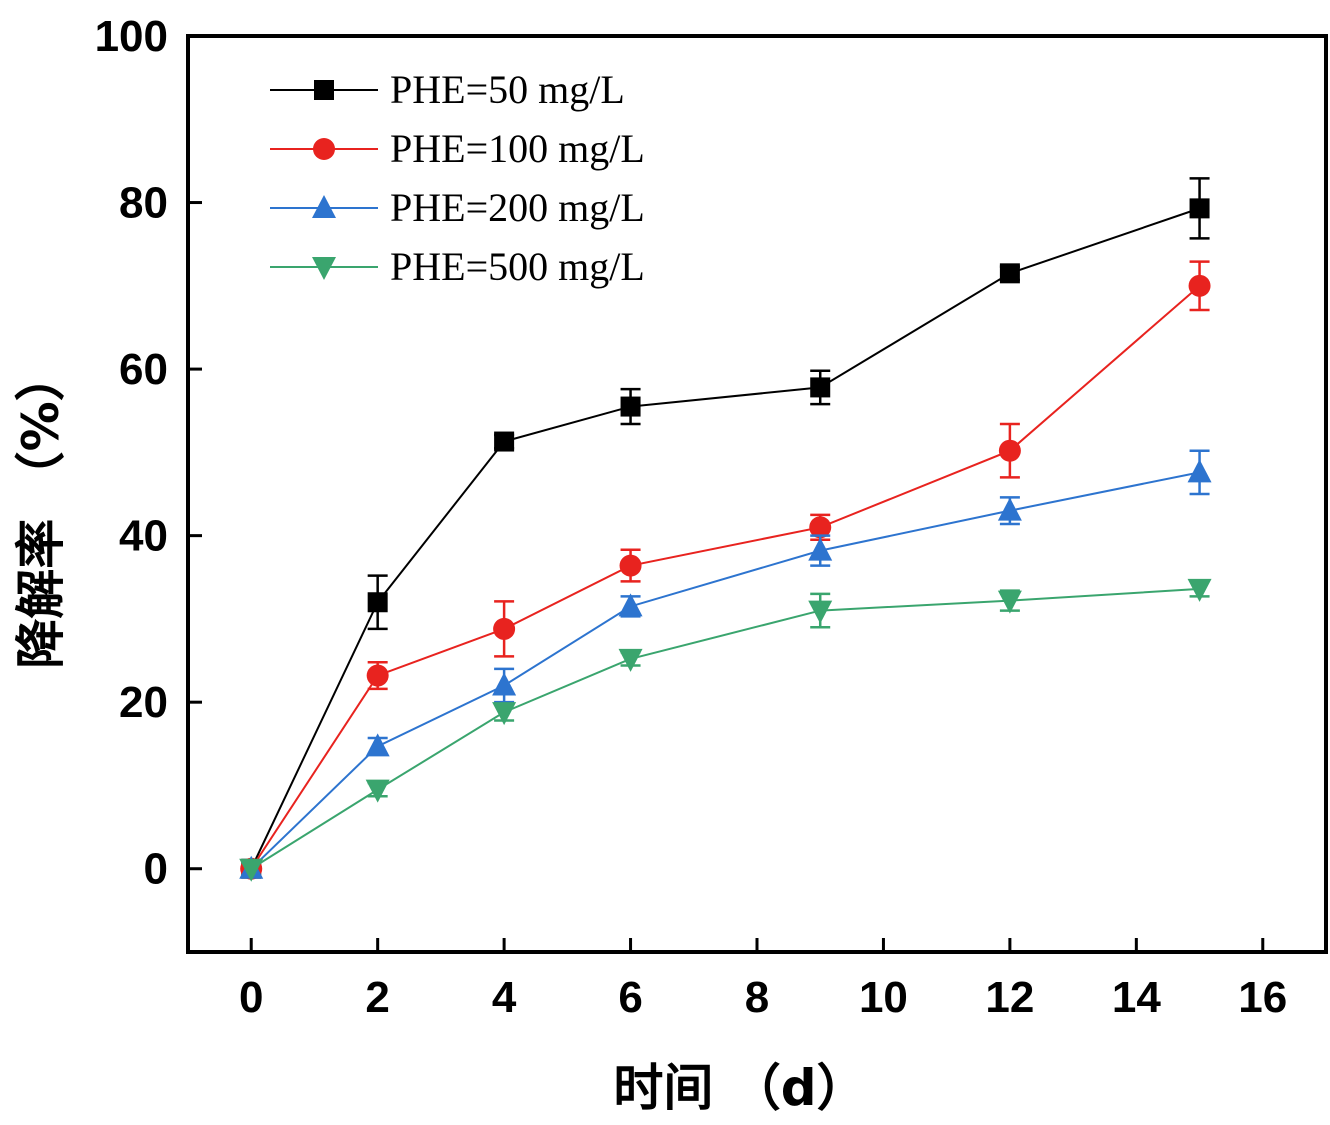  Describe the element at coordinates (1136, 997) in the screenshot. I see `x-tick-label: 14` at that location.